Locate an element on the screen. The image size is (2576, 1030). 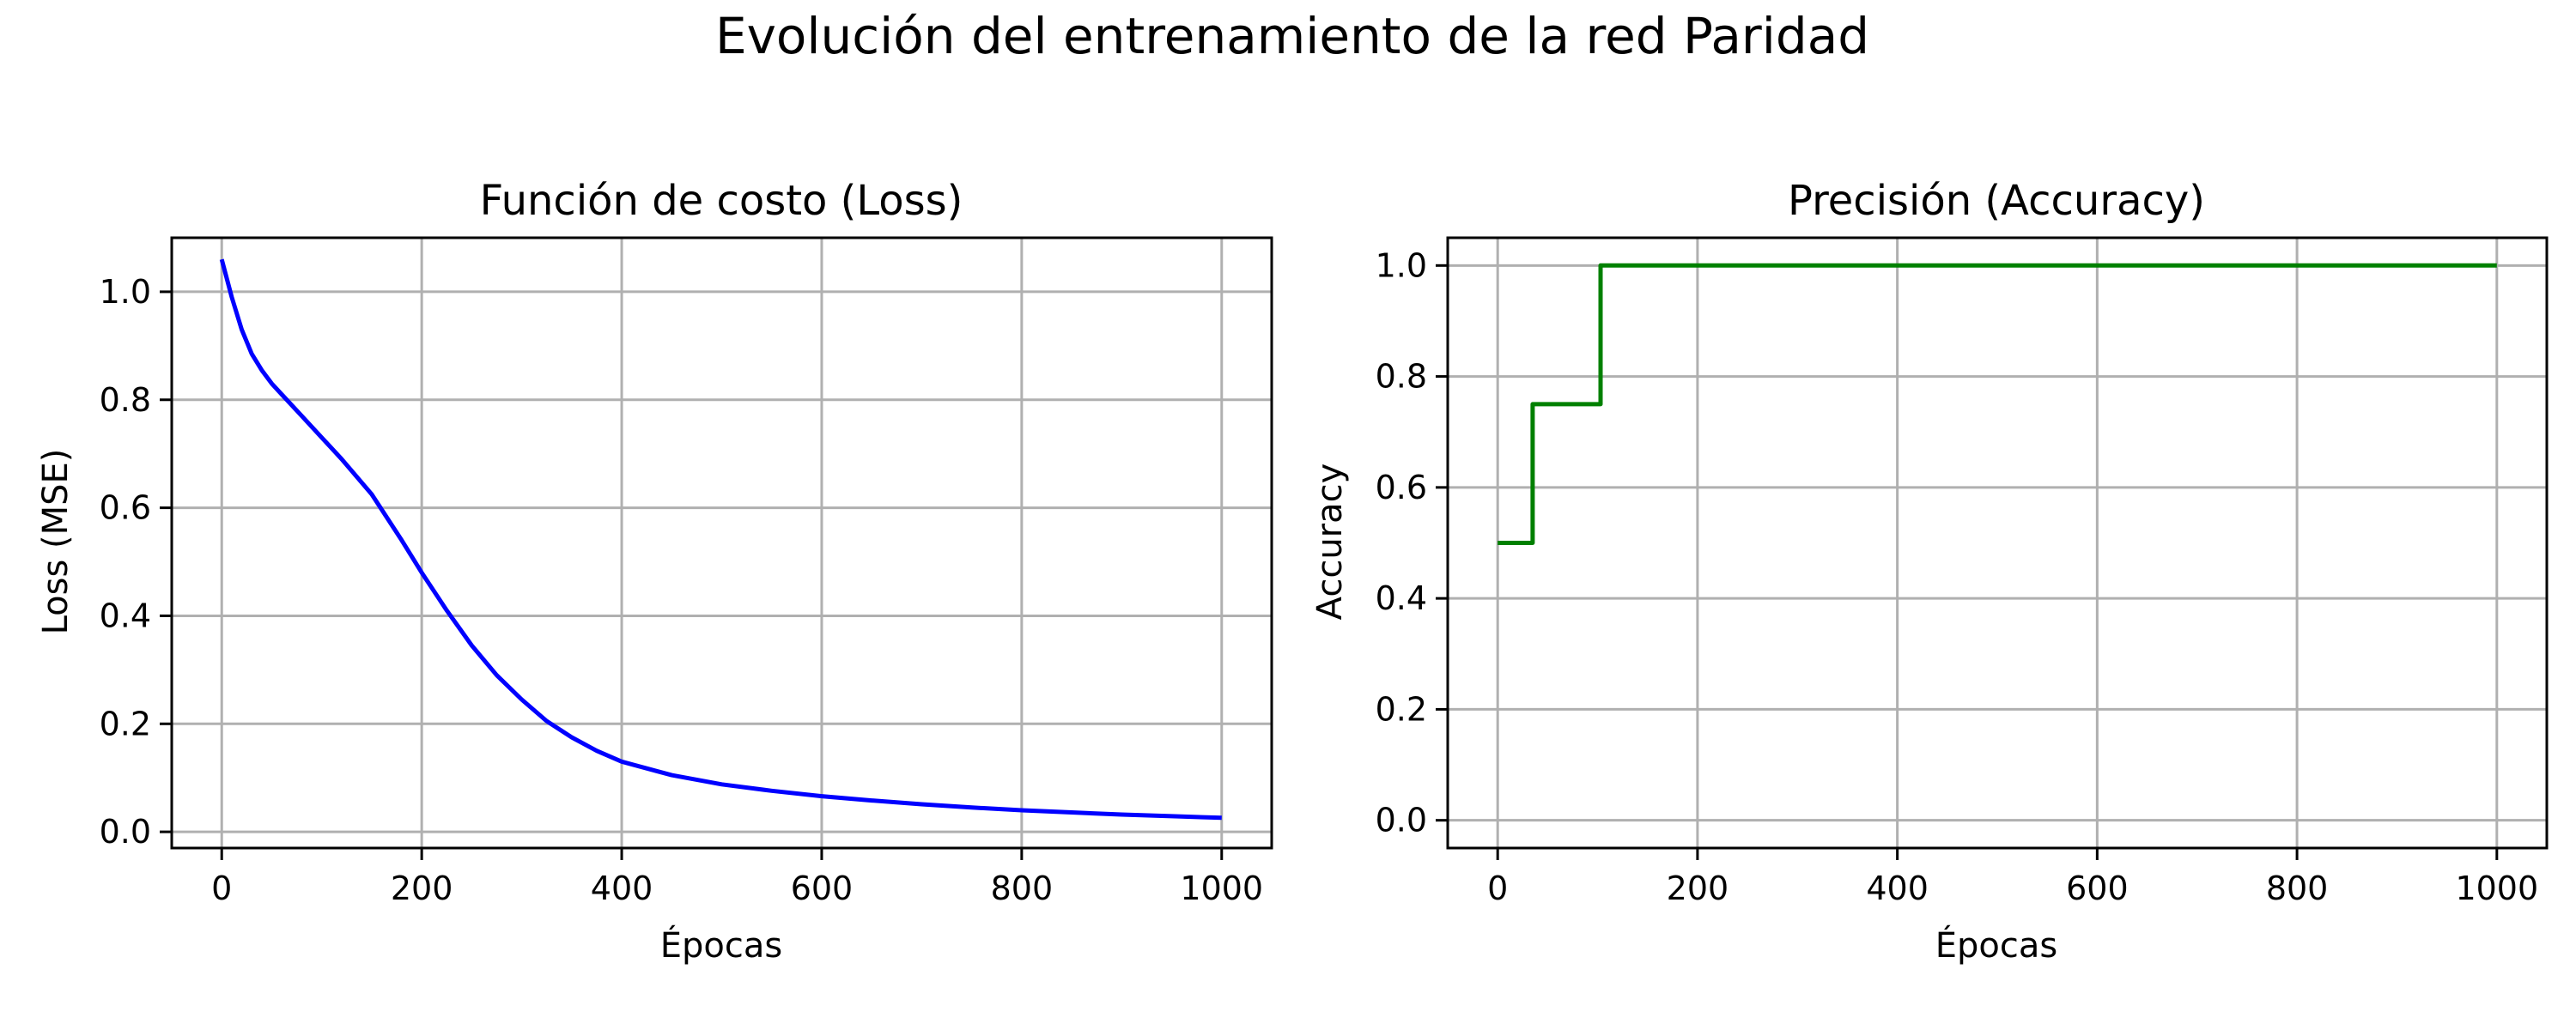
accuracy-xlabel: Épocas is located at coordinates (1996, 945).